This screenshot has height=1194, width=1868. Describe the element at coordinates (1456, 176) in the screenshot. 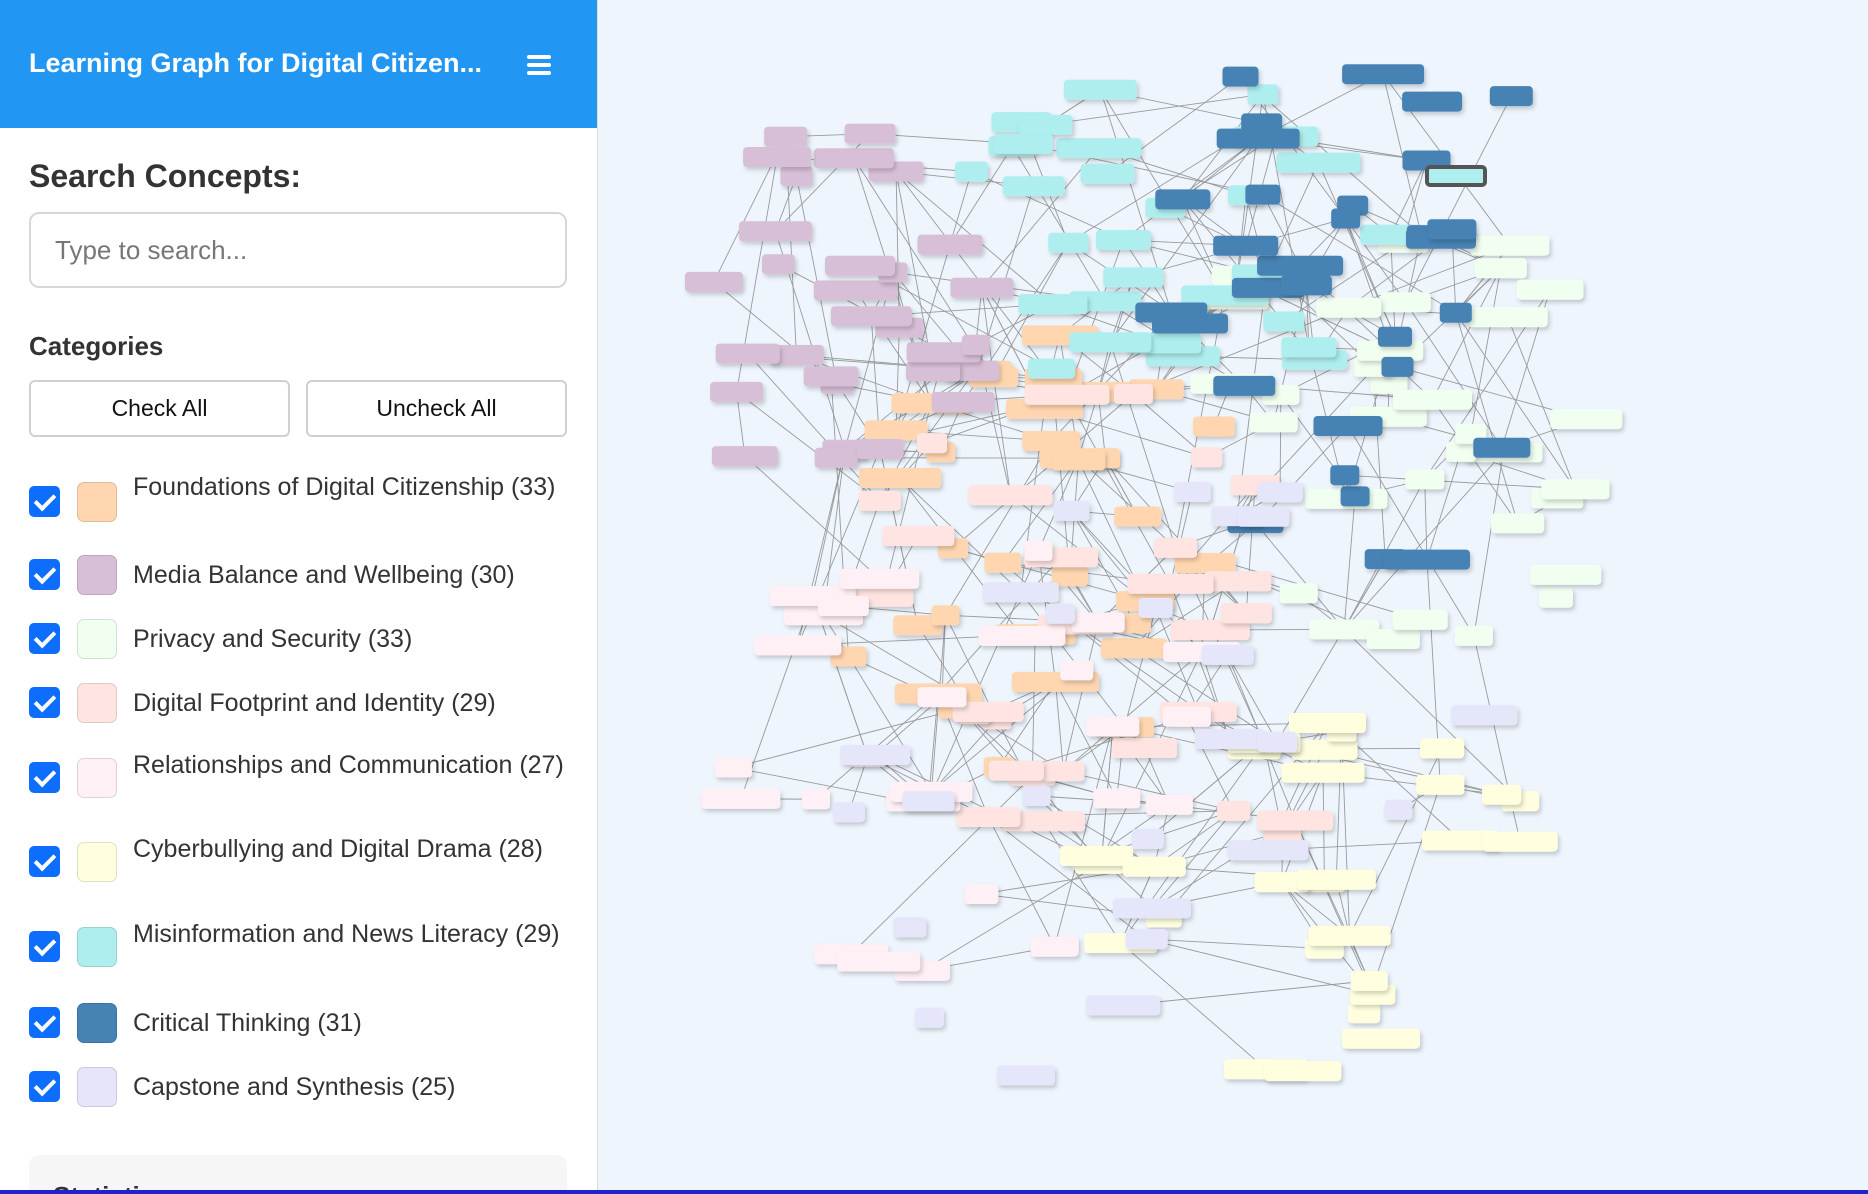

I see `selected-concept-node` at that location.